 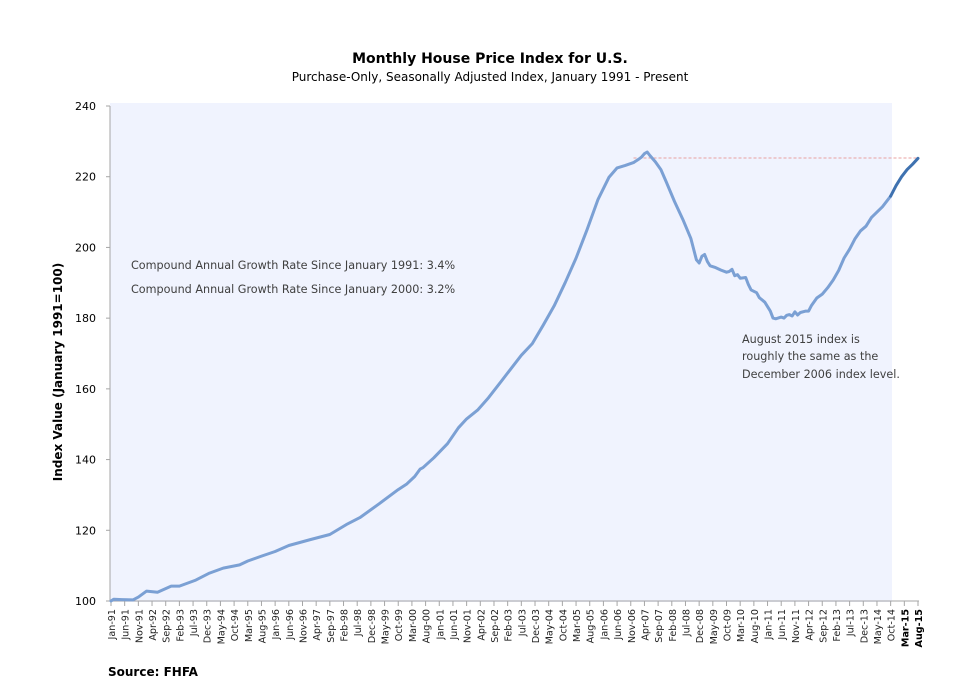 What do you see at coordinates (522, 623) in the screenshot?
I see `x-tick-label: Jul-03` at bounding box center [522, 623].